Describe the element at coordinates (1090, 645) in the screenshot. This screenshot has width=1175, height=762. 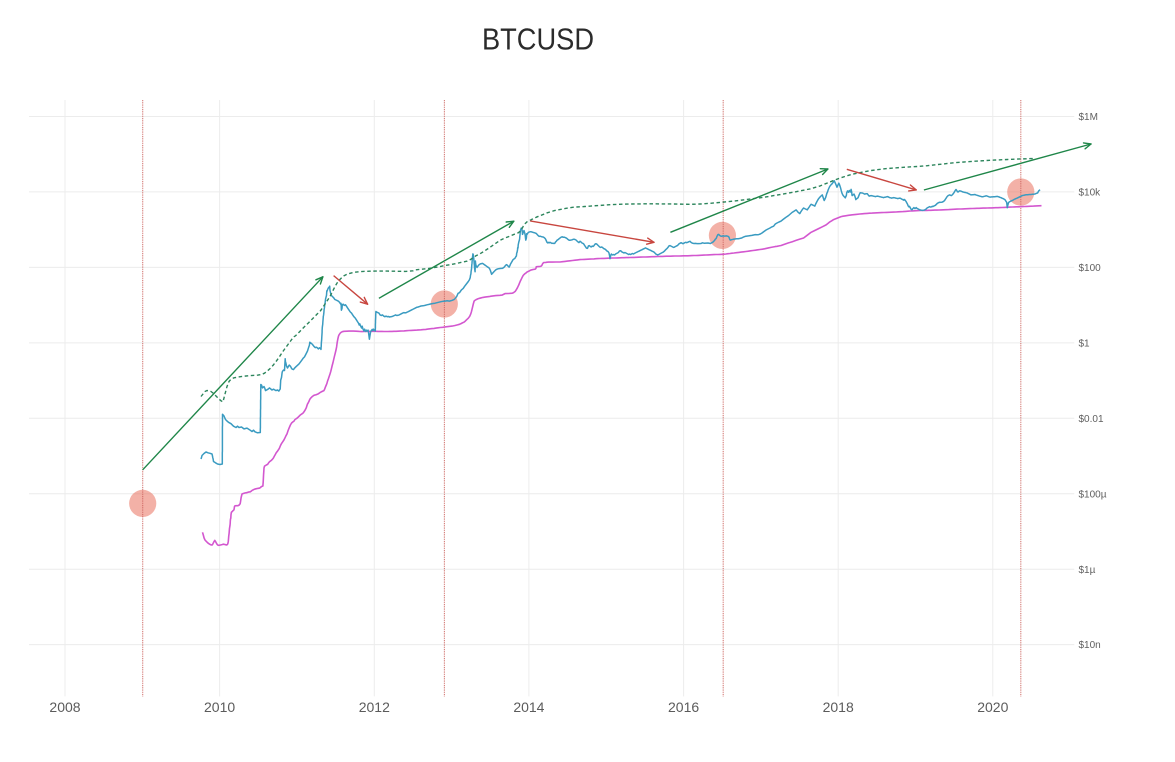
I see `svg-text: $10n` at that location.